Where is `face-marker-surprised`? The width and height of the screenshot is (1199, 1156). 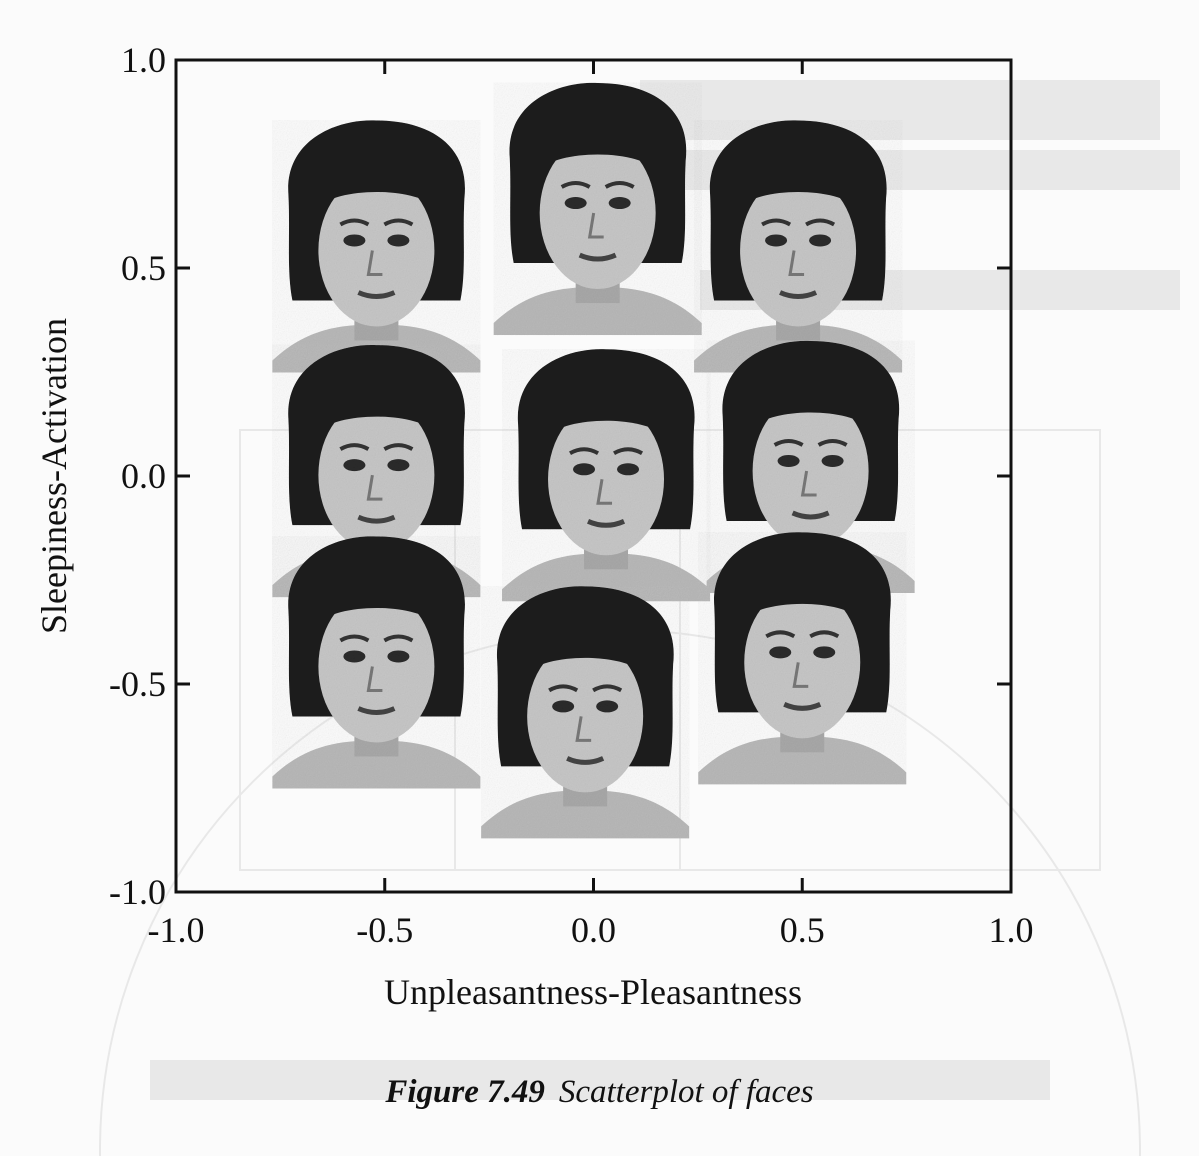
face-marker-surprised is located at coordinates (598, 209).